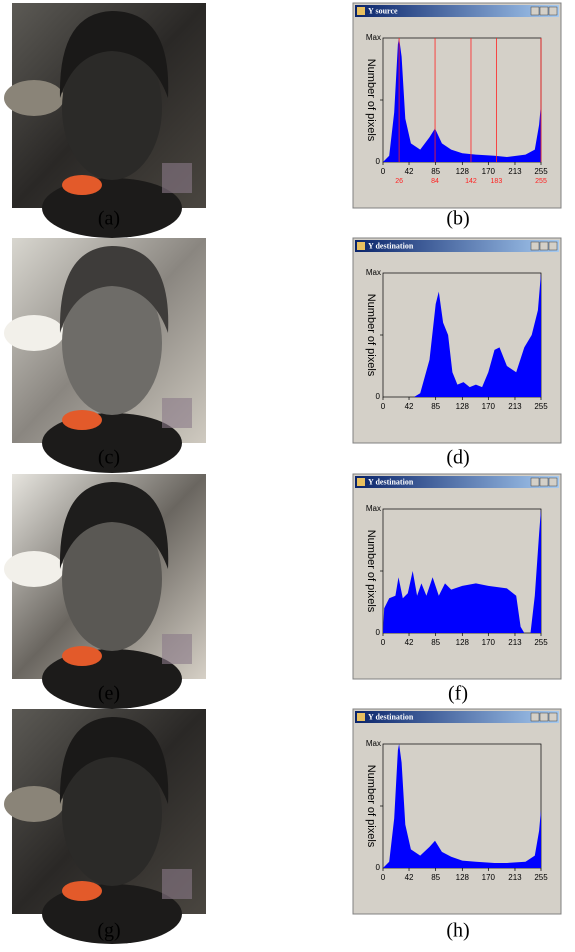 The height and width of the screenshot is (952, 575). Describe the element at coordinates (399, 181) in the screenshot. I see `marker-label: 26` at that location.